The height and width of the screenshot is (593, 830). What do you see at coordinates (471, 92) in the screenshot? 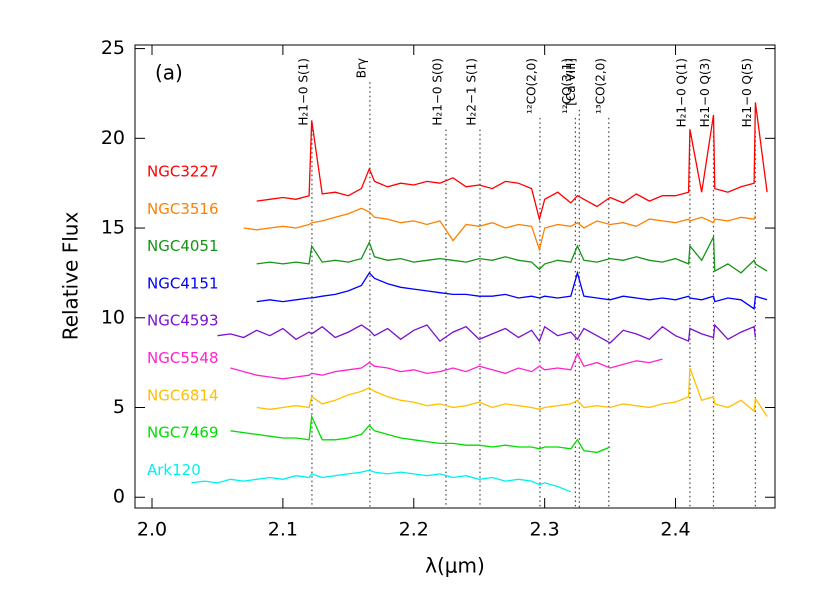
I see `line-label: H₂2−1 S(1)` at bounding box center [471, 92].